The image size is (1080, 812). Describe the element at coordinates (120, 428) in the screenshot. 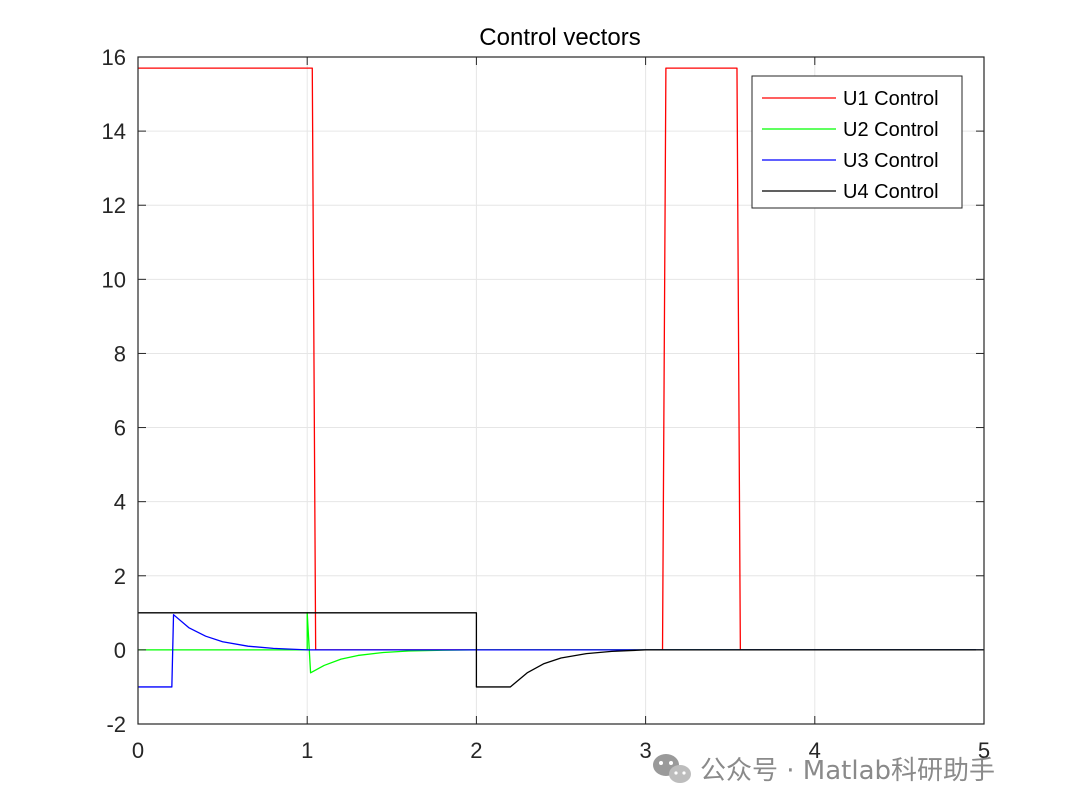

I see `y-tick-label: 6` at that location.